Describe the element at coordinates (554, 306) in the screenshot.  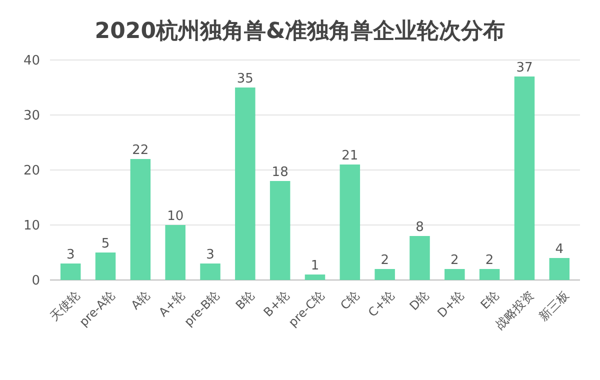
I see `x-tick-label: 新三板` at that location.